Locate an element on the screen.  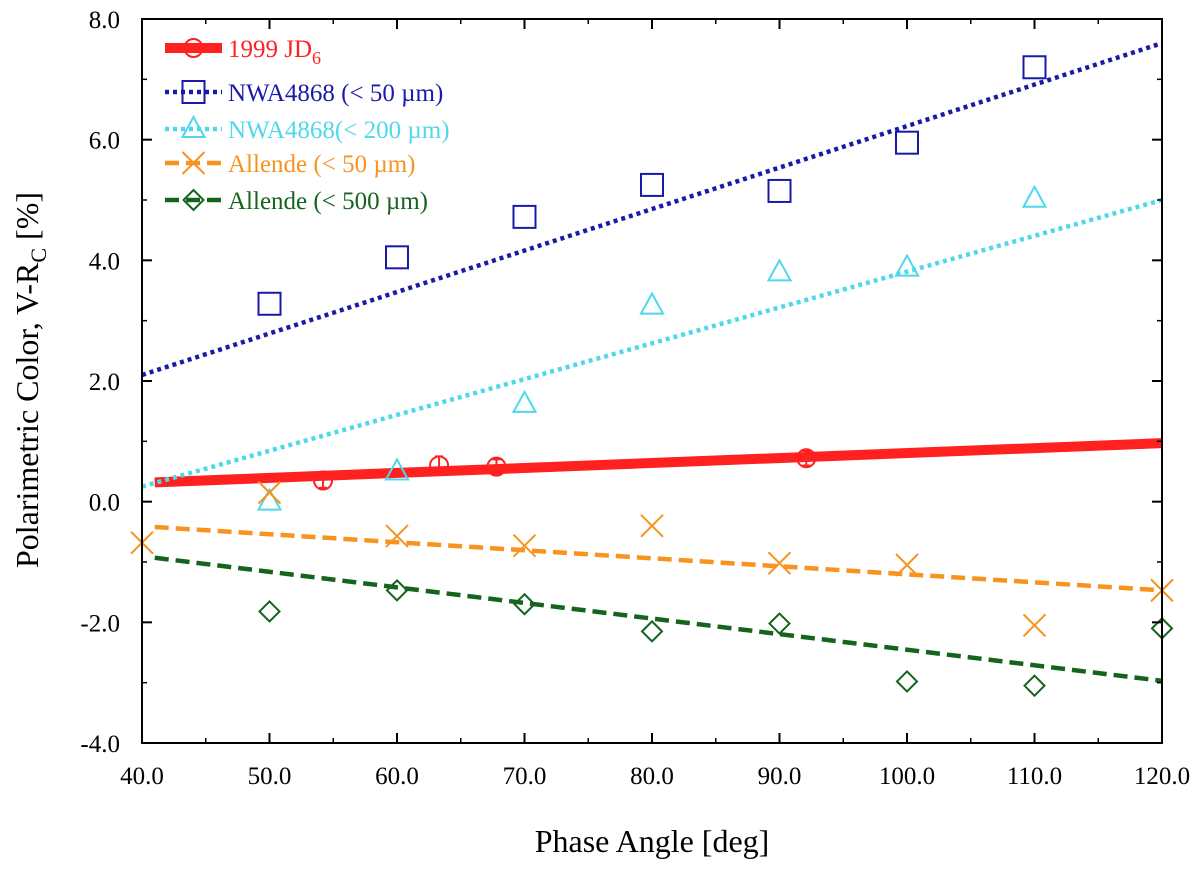
y-axis-title-main: Polarimetric Color, V-R is located at coordinates (27, 415).